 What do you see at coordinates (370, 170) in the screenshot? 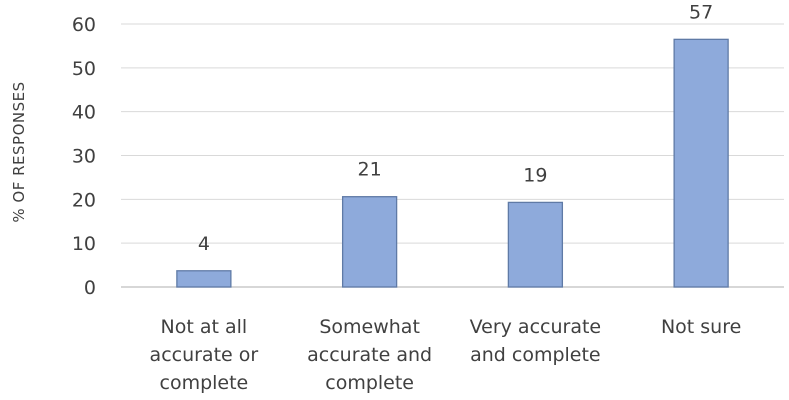
I see `data-label: 21` at bounding box center [370, 170].